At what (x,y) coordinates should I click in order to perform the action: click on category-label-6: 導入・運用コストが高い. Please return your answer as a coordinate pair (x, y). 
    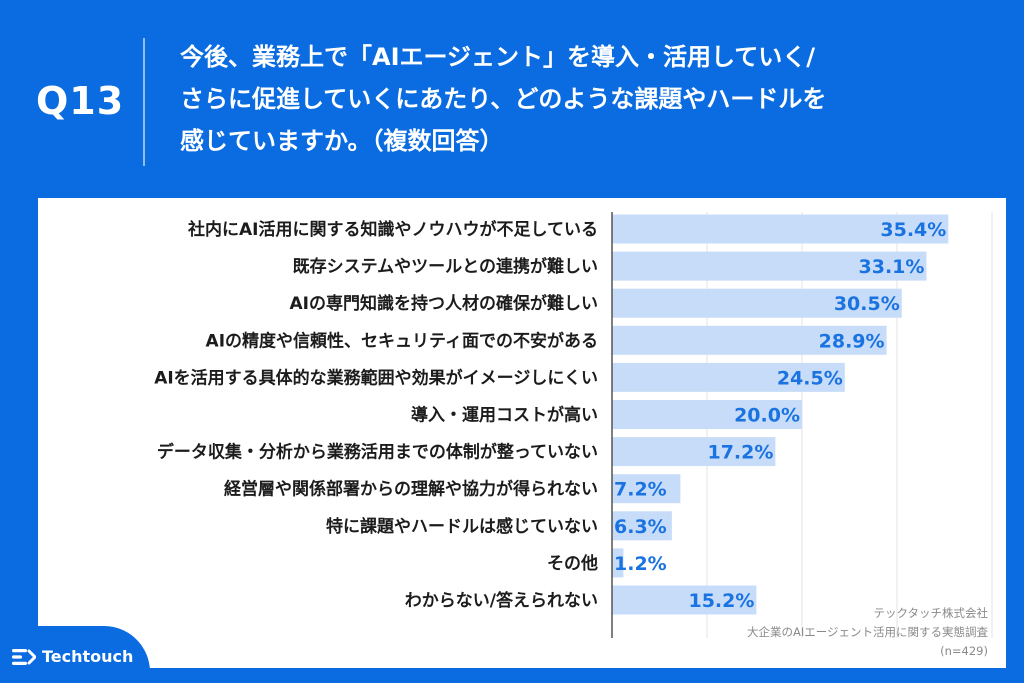
    Looking at the image, I should click on (504, 415).